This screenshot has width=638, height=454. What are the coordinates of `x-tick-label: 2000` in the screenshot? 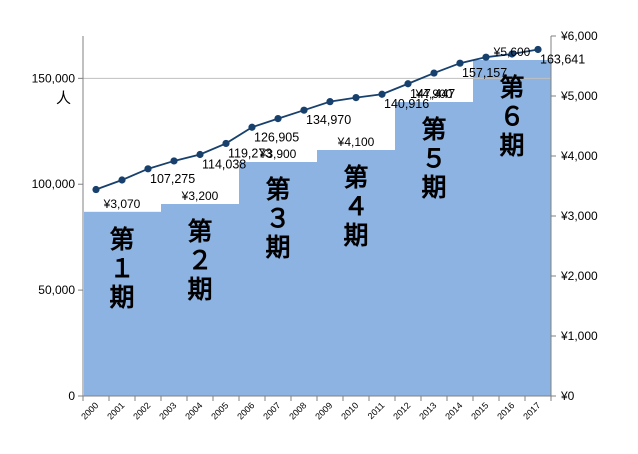 It's located at (89, 410).